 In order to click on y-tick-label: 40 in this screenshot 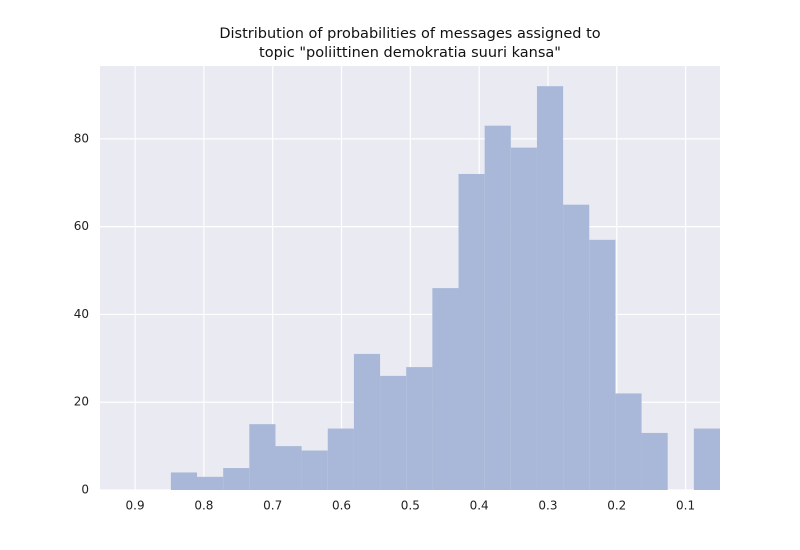, I will do `click(81, 314)`.